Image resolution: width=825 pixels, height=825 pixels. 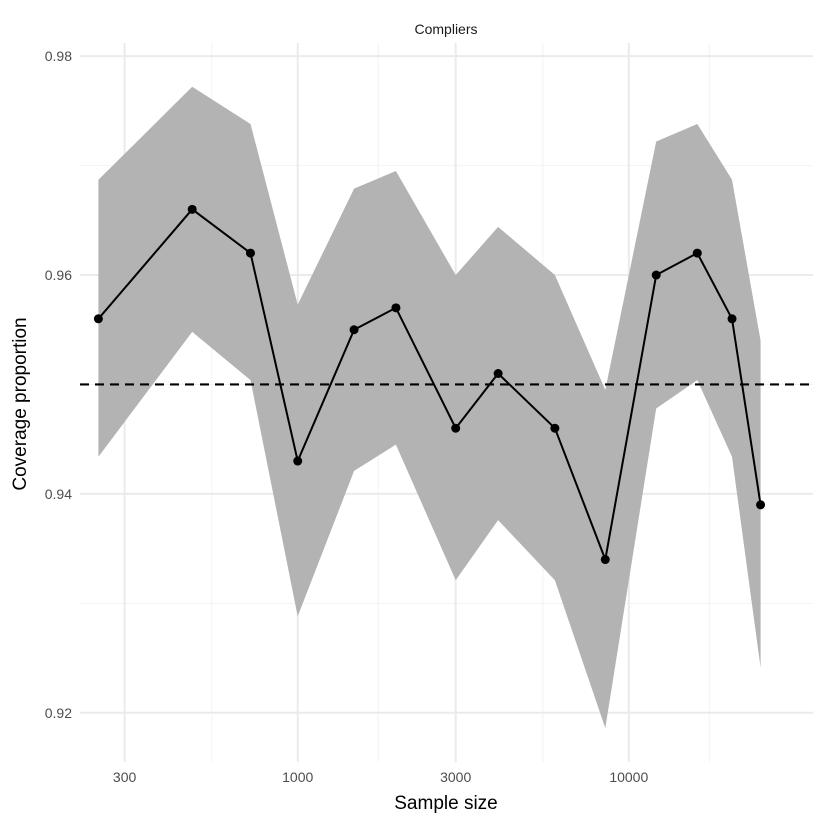 What do you see at coordinates (58, 494) in the screenshot?
I see `y-tick-label: 0.94` at bounding box center [58, 494].